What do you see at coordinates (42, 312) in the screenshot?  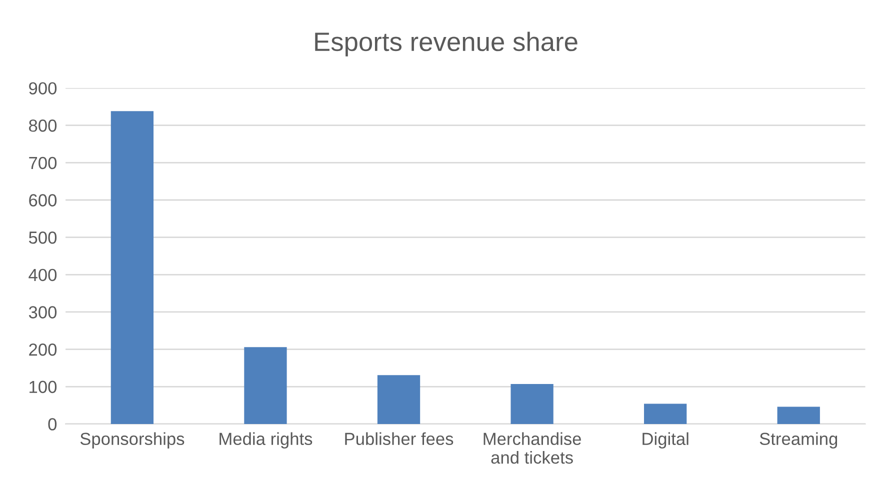 I see `y-tick-label: 300` at bounding box center [42, 312].